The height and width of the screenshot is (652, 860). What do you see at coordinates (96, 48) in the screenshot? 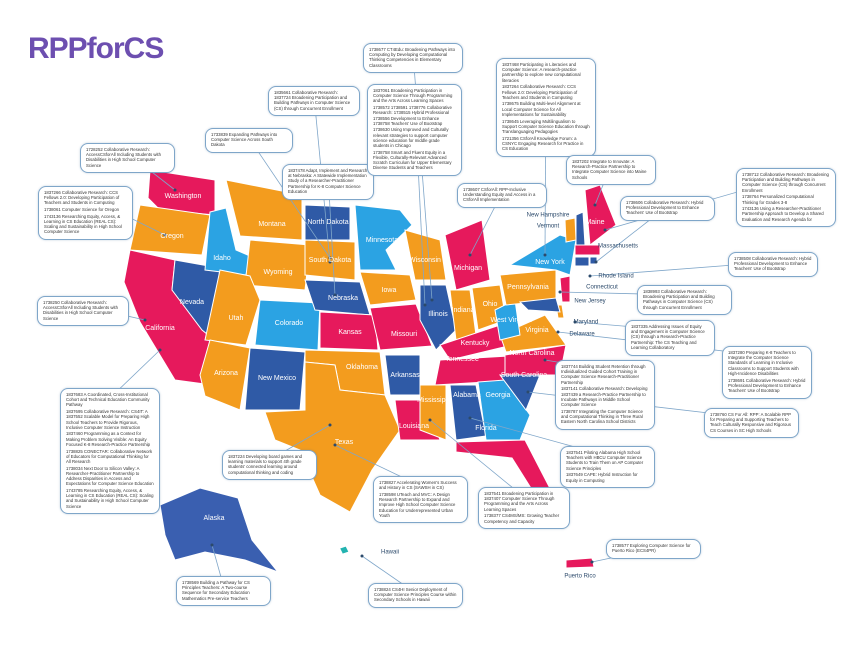
I see `logo: RPPforCS` at bounding box center [96, 48].